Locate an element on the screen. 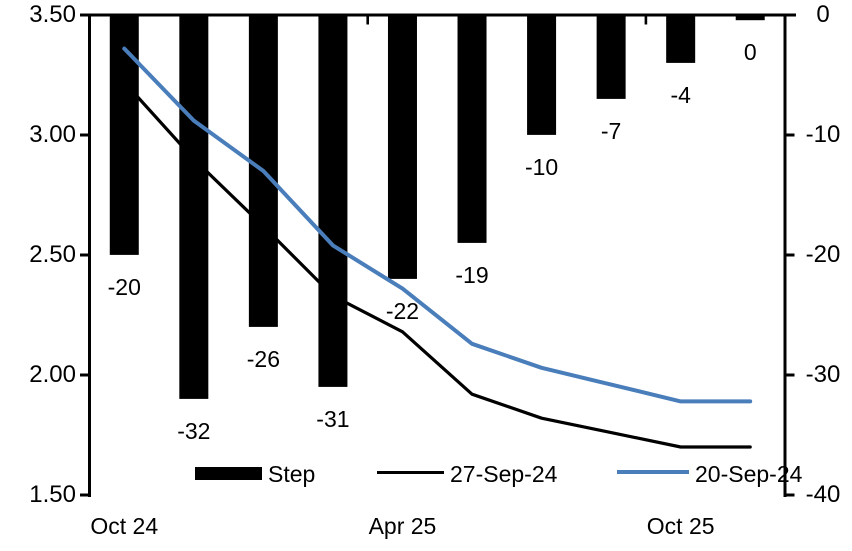 The image size is (852, 551). bar-data-label: -20 is located at coordinates (124, 286).